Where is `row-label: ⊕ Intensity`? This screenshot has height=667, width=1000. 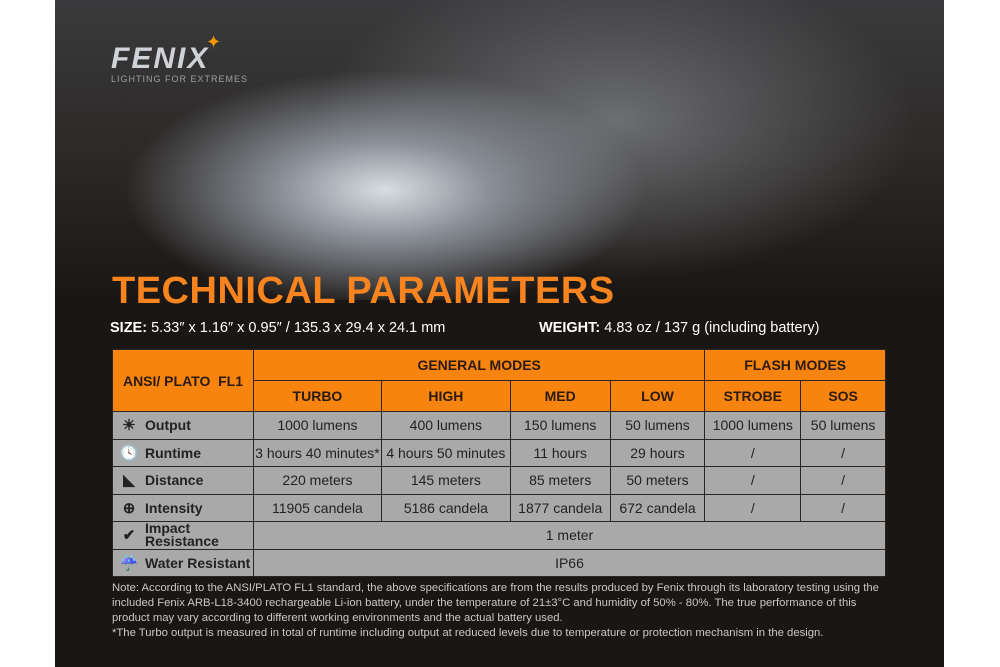
row-label: ⊕ Intensity is located at coordinates (183, 507).